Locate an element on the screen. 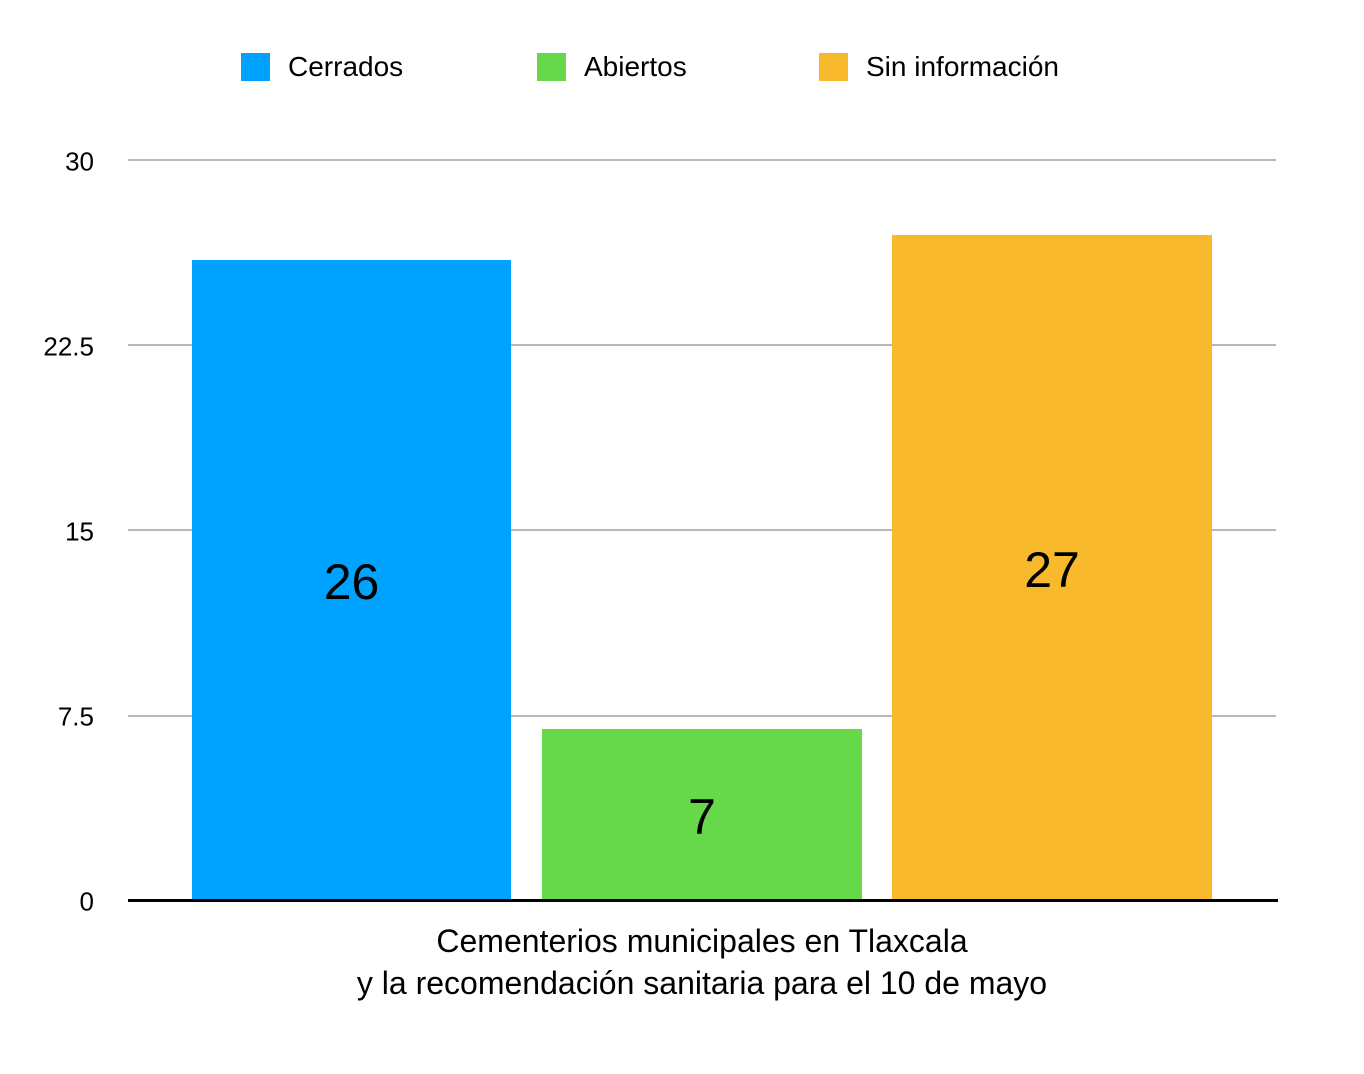 The height and width of the screenshot is (1074, 1364). legend-label: Abiertos is located at coordinates (635, 66).